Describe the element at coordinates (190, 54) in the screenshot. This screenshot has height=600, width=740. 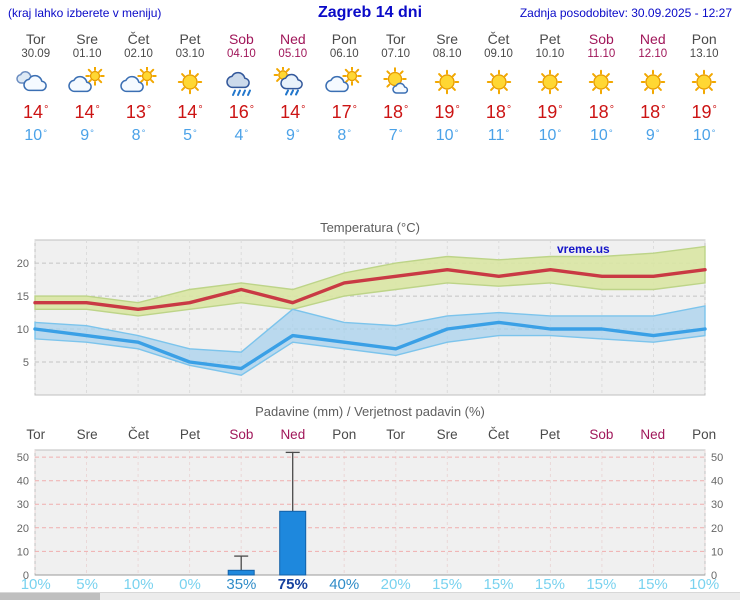
I see `day-date: 03.10` at that location.